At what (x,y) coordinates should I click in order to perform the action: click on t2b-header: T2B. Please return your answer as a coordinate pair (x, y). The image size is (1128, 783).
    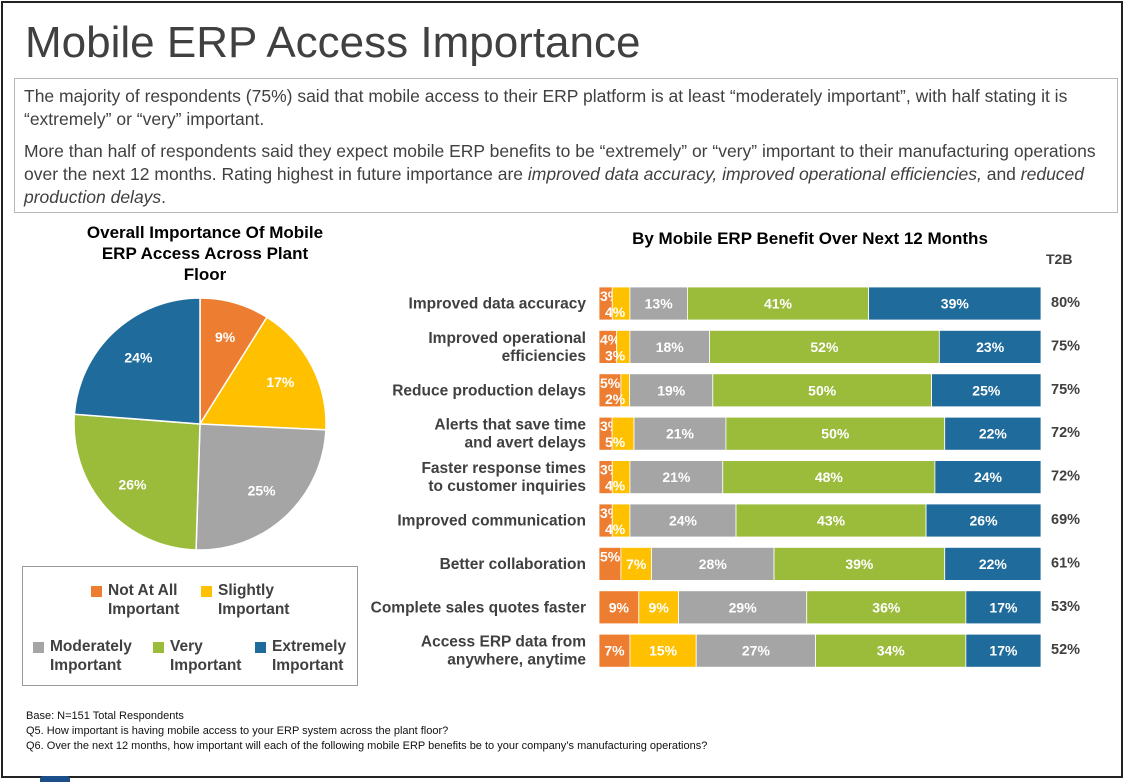
    Looking at the image, I should click on (1059, 259).